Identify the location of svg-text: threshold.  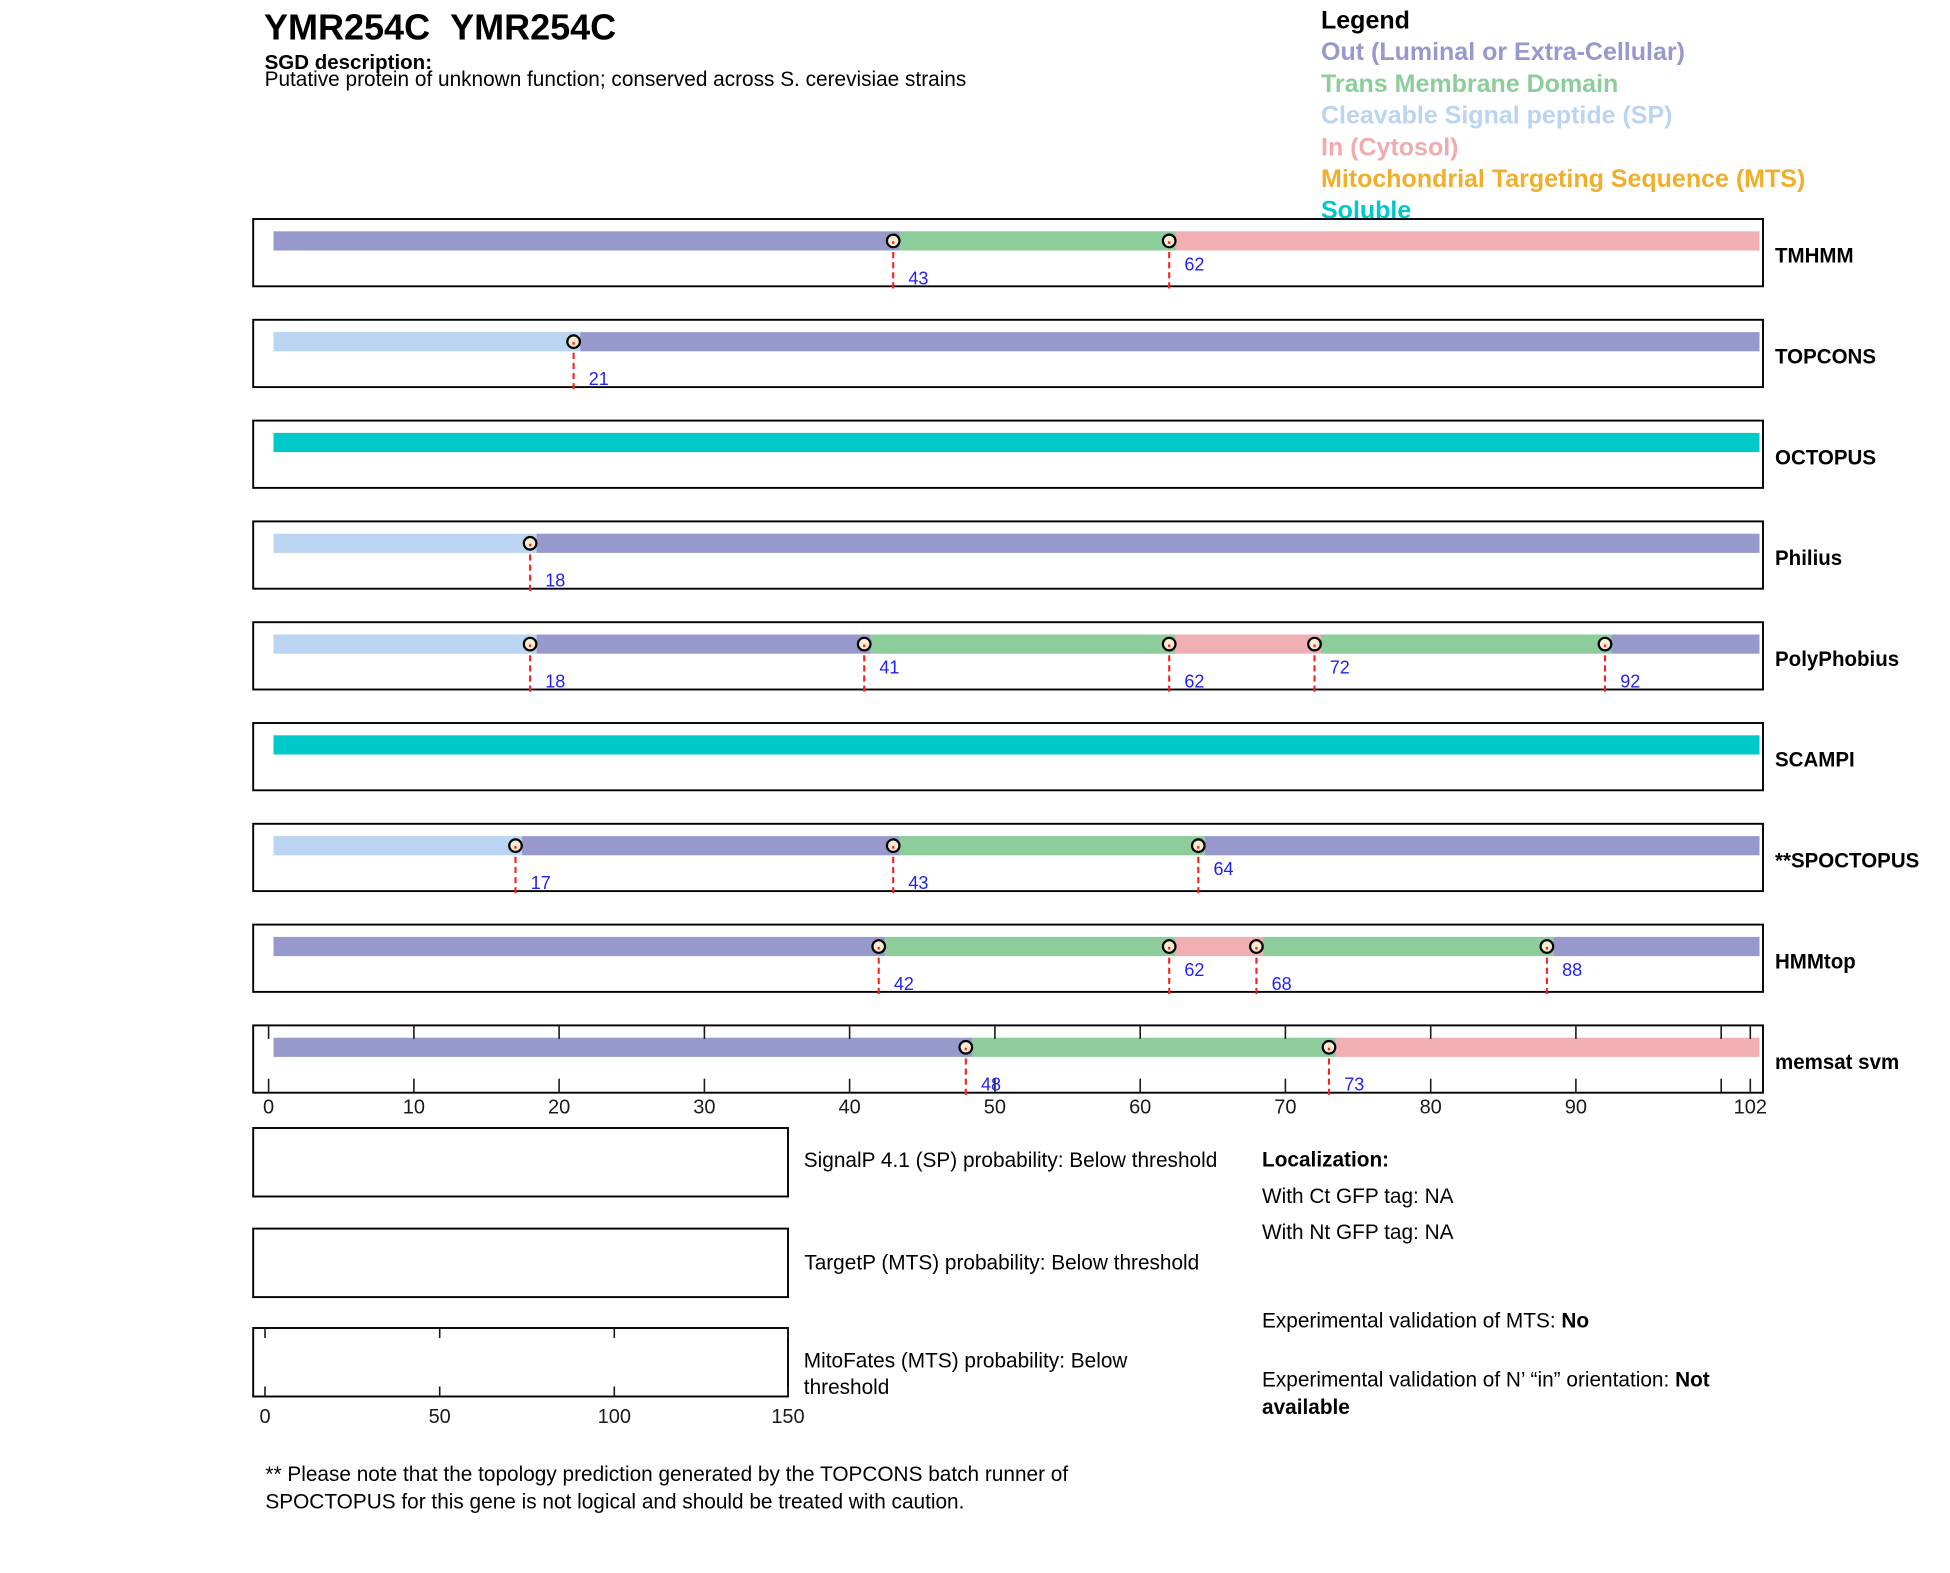
(847, 1387).